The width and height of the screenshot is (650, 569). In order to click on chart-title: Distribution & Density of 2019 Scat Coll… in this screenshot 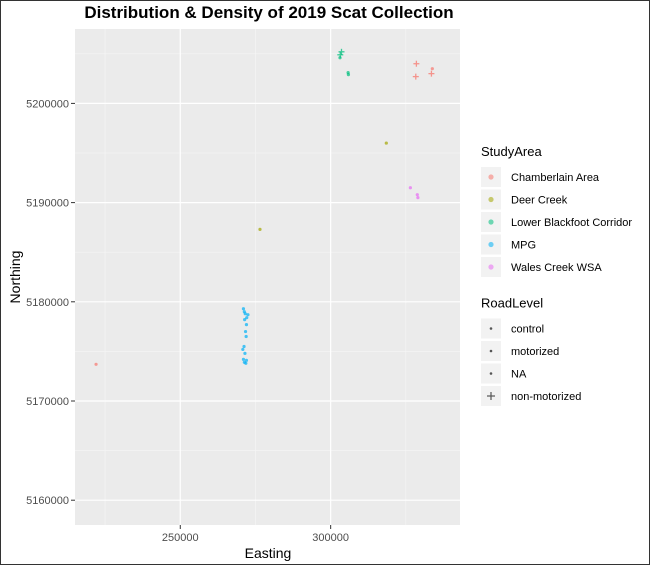, I will do `click(268, 12)`.